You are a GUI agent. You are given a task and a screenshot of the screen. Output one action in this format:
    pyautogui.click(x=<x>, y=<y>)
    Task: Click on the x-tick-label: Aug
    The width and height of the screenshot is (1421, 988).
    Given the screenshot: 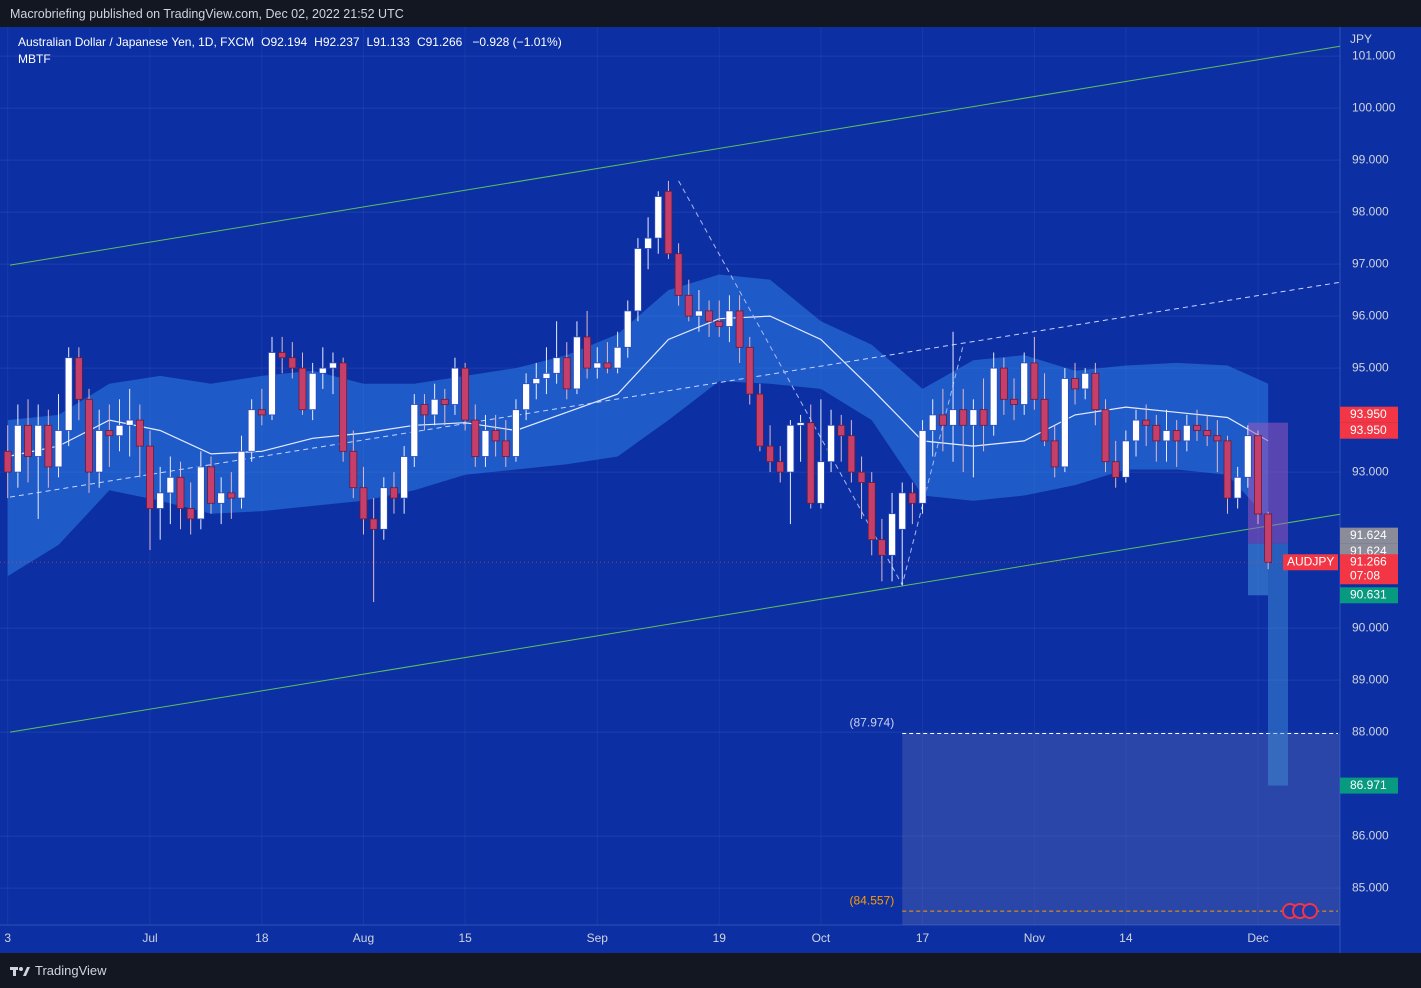 What is the action you would take?
    pyautogui.click(x=363, y=938)
    